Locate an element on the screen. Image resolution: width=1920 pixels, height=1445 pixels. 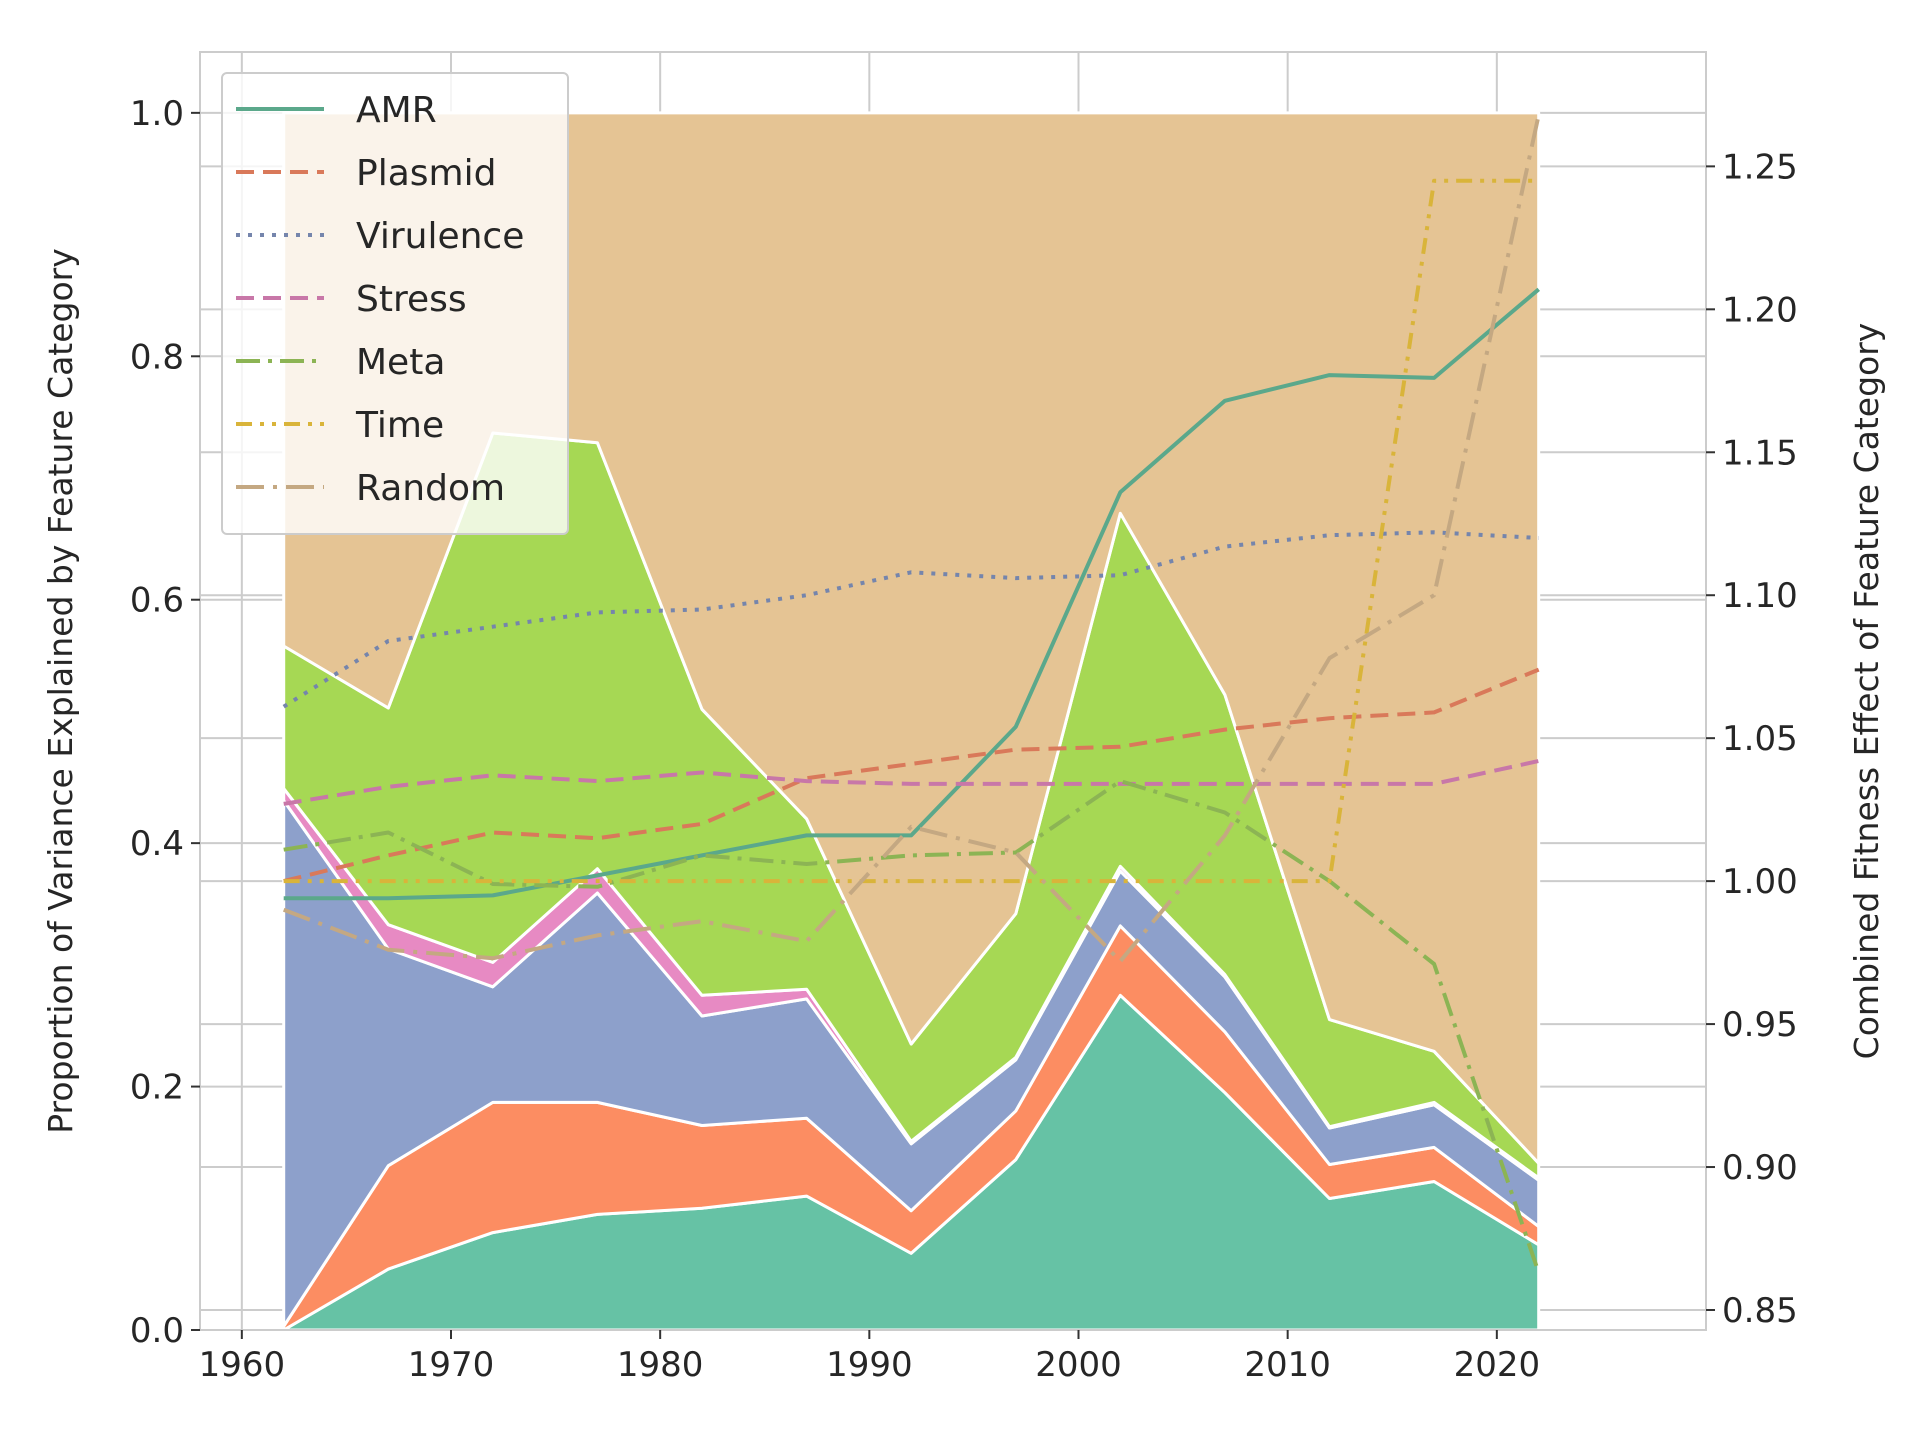
y-right-tick-label: 1.05 is located at coordinates (1760, 739).